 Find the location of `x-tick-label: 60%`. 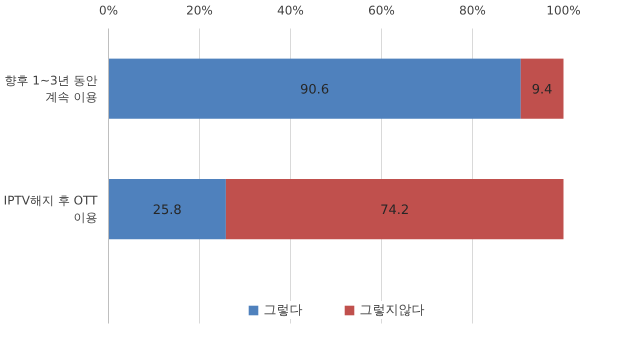

x-tick-label: 60% is located at coordinates (381, 11).